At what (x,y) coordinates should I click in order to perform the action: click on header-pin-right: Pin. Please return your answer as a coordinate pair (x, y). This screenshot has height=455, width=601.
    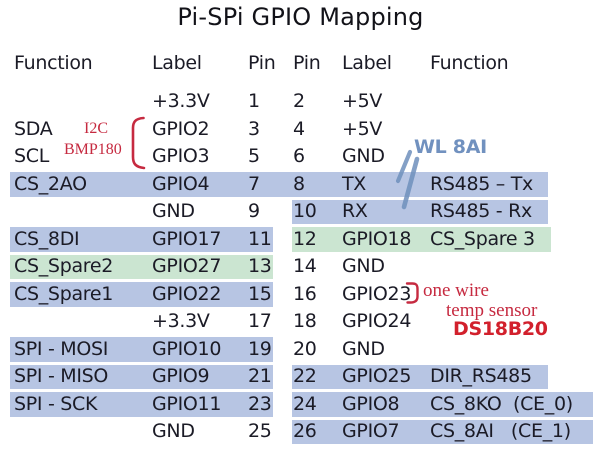
    Looking at the image, I should click on (307, 63).